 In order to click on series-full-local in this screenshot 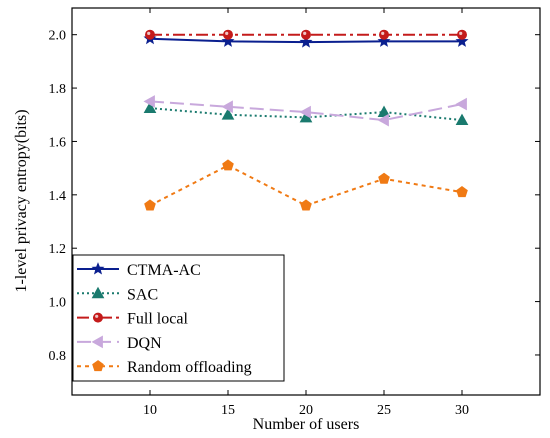, I will do `click(306, 34)`.